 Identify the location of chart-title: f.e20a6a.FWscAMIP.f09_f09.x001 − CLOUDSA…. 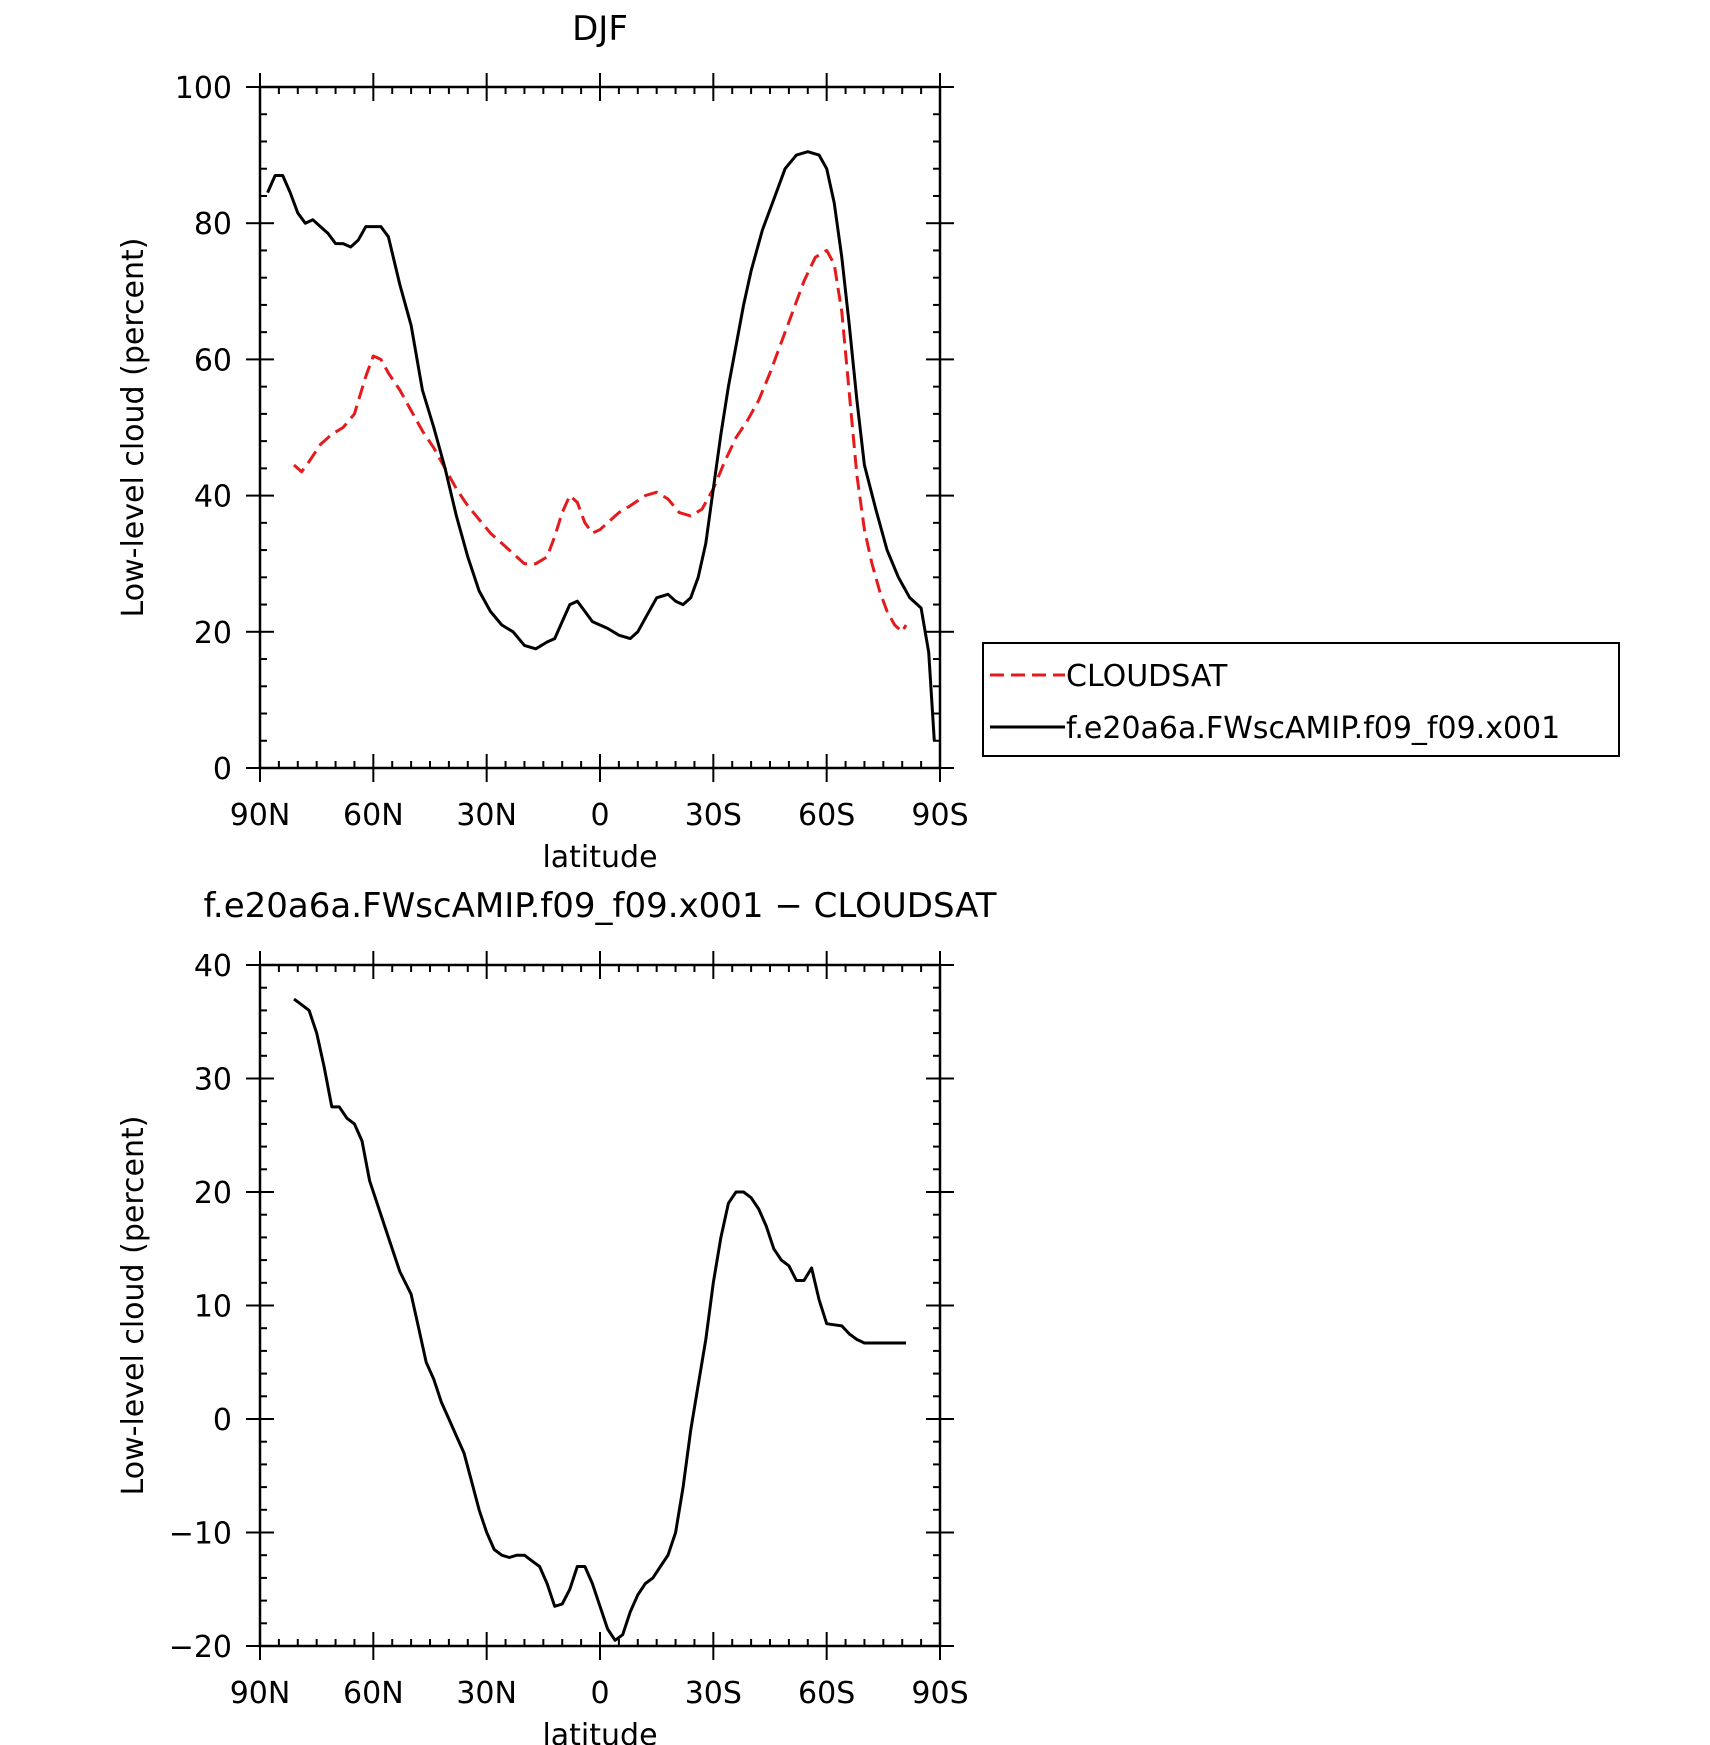
(599, 906).